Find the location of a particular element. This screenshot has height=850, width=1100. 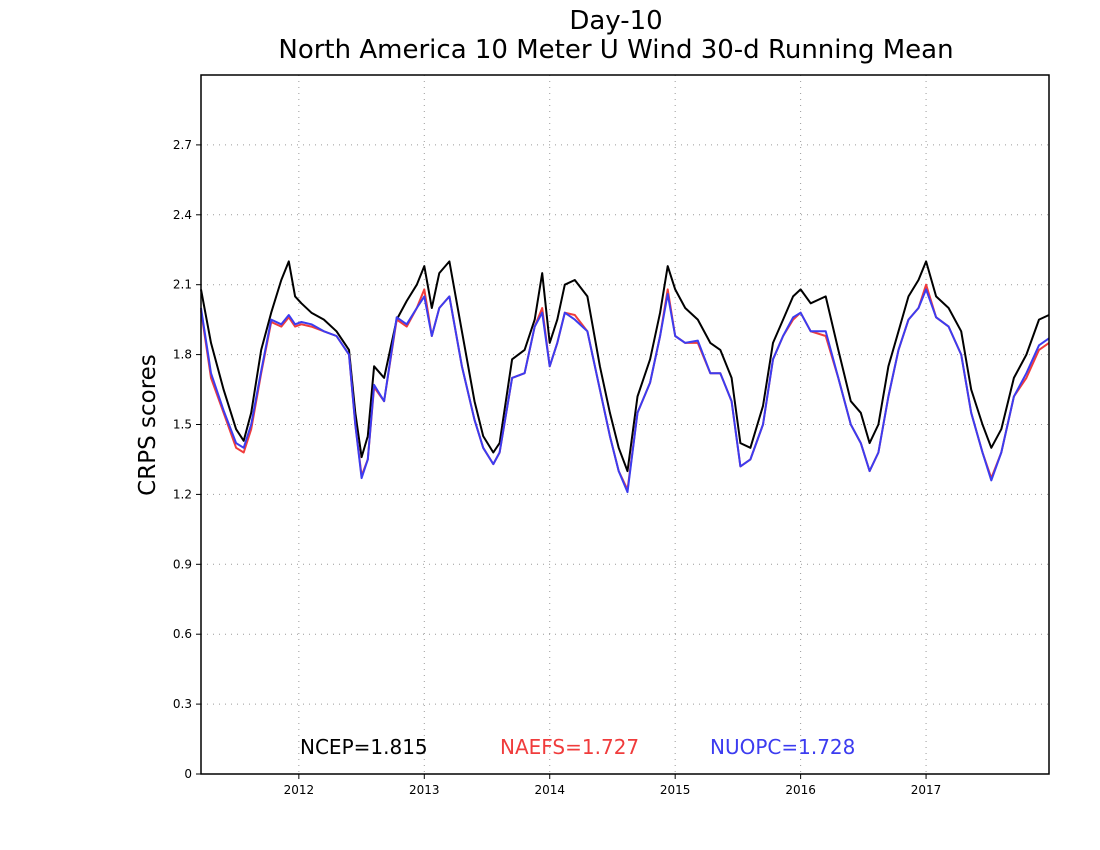

x-axis: 2012 2013 2014 2015 2016 2017 is located at coordinates (613, 785).